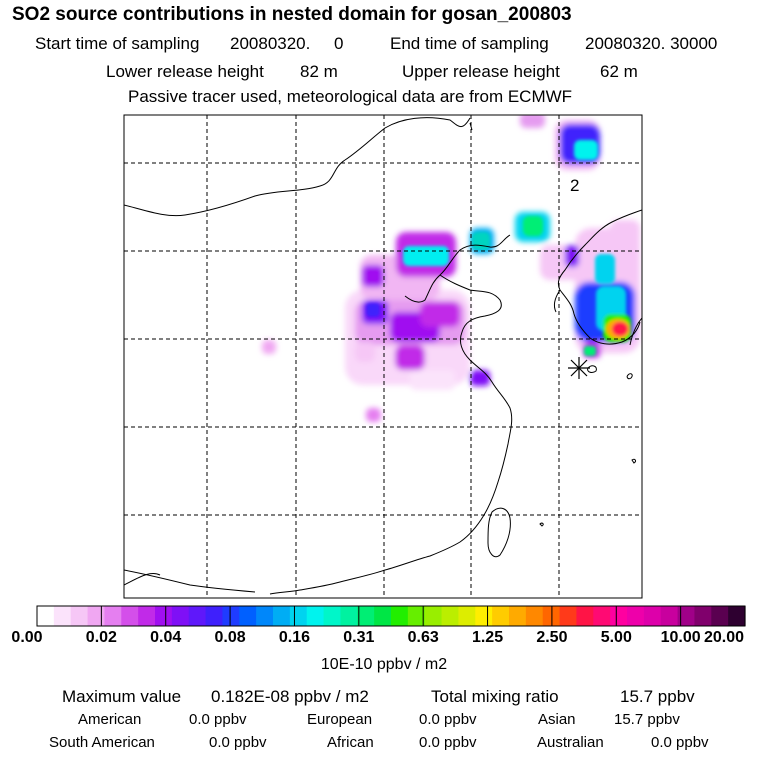  I want to click on lower-height-value: 82 m, so click(319, 71).